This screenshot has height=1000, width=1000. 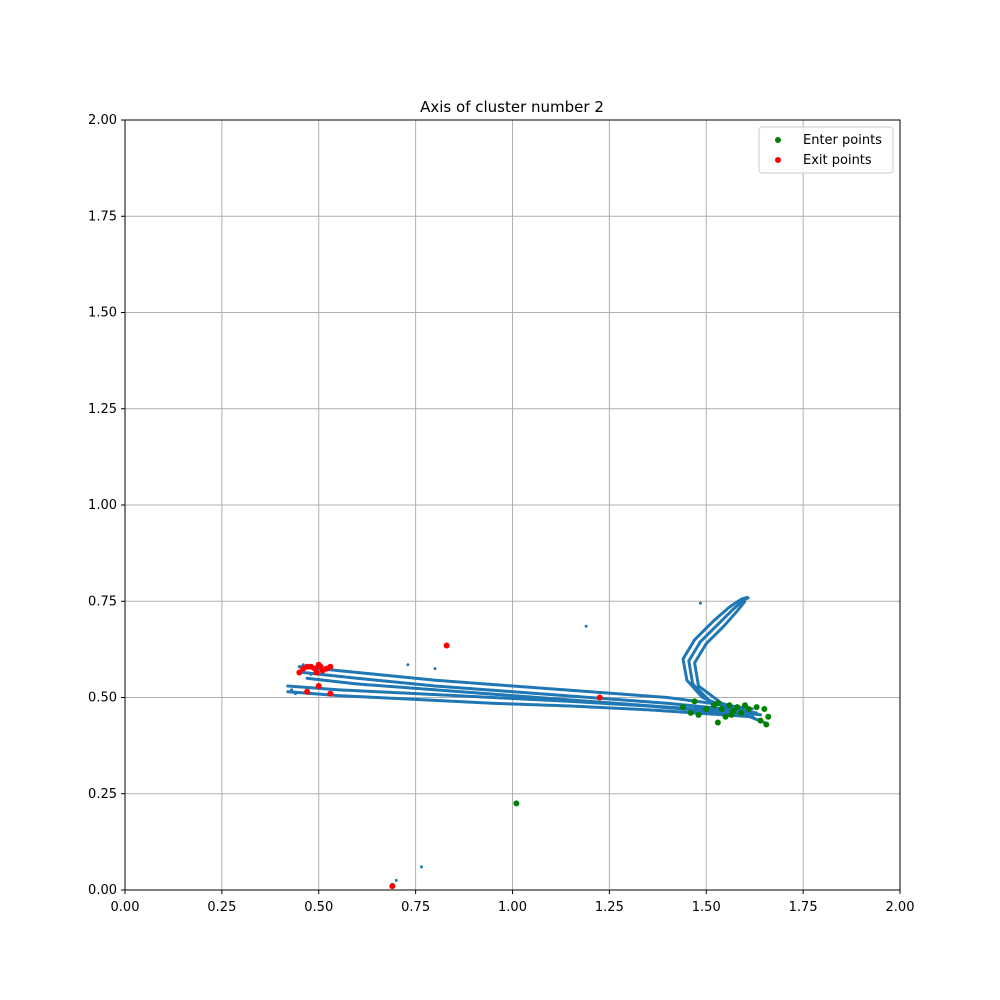 I want to click on trajectory-series, so click(x=526, y=740).